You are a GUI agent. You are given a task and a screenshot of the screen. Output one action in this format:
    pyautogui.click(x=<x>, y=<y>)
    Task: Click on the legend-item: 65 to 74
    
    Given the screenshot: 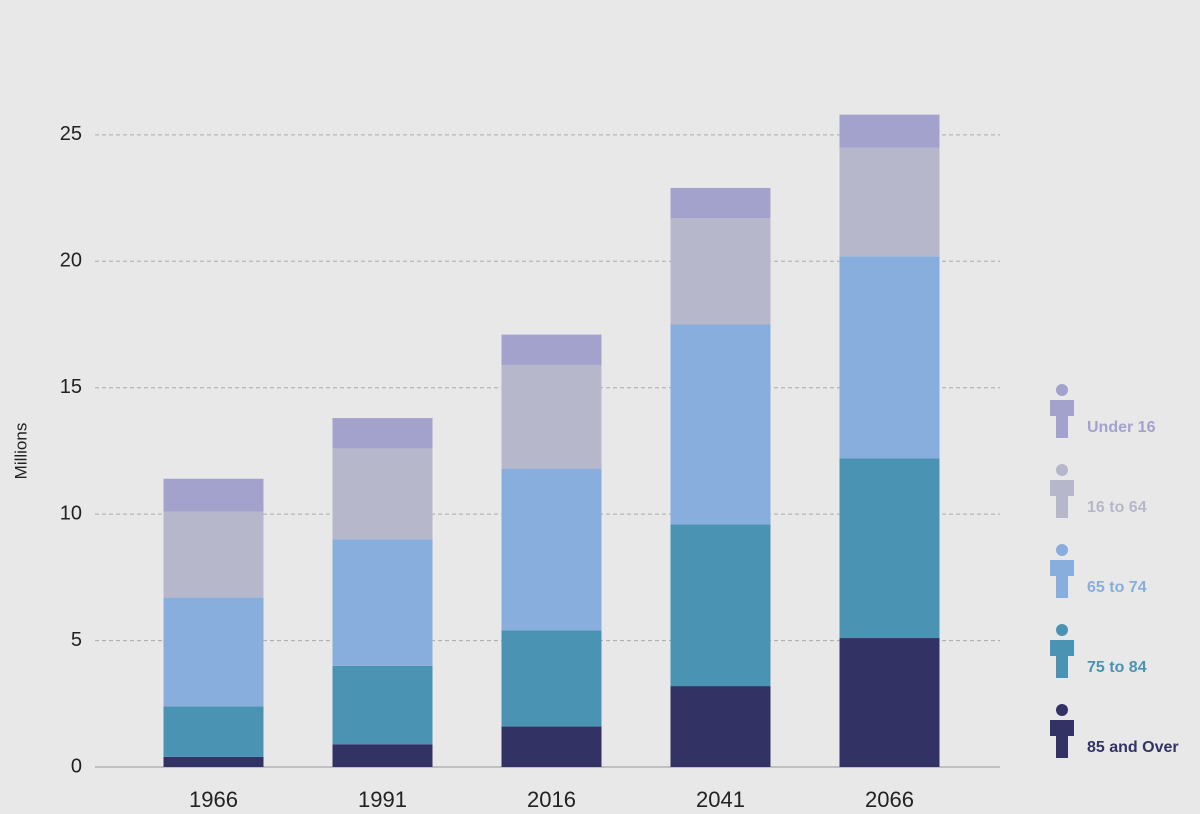 What is the action you would take?
    pyautogui.click(x=1098, y=571)
    